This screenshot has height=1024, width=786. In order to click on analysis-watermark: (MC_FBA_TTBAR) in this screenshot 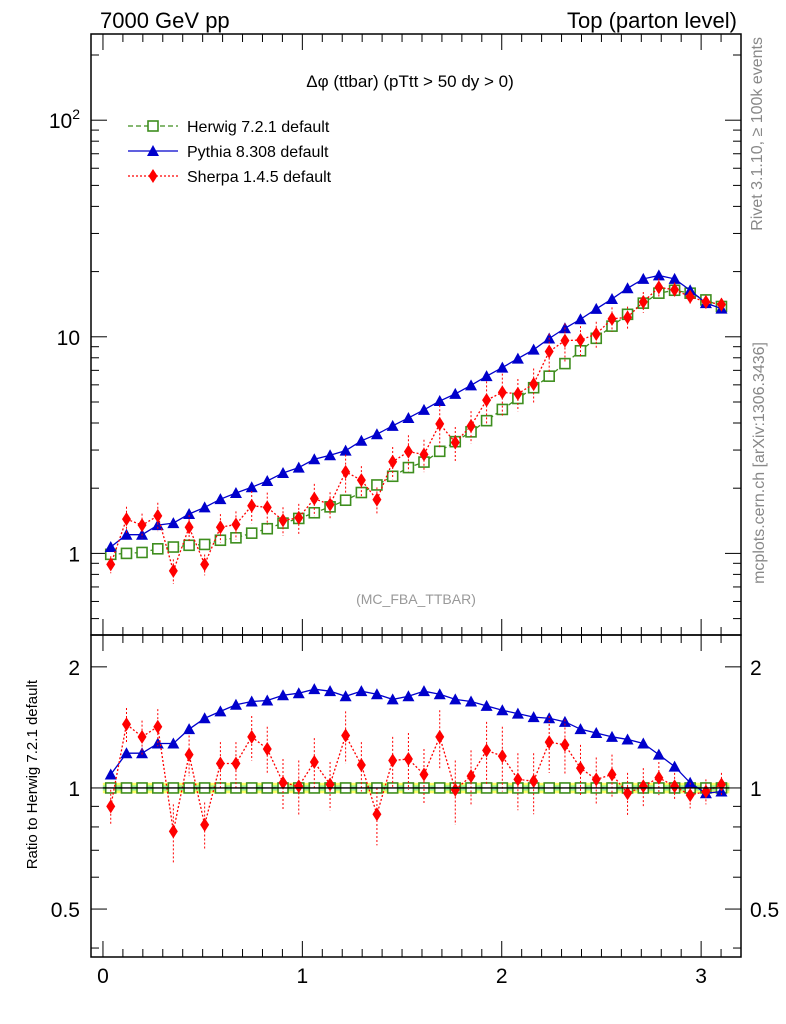, I will do `click(416, 599)`.